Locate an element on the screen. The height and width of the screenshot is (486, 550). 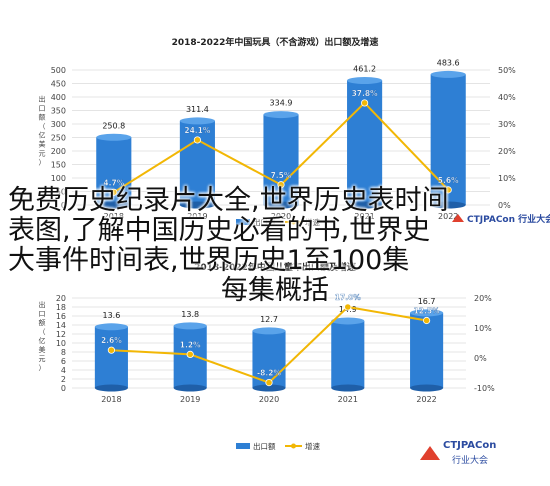
y-left-tick-label: 2 is located at coordinates (63, 379).